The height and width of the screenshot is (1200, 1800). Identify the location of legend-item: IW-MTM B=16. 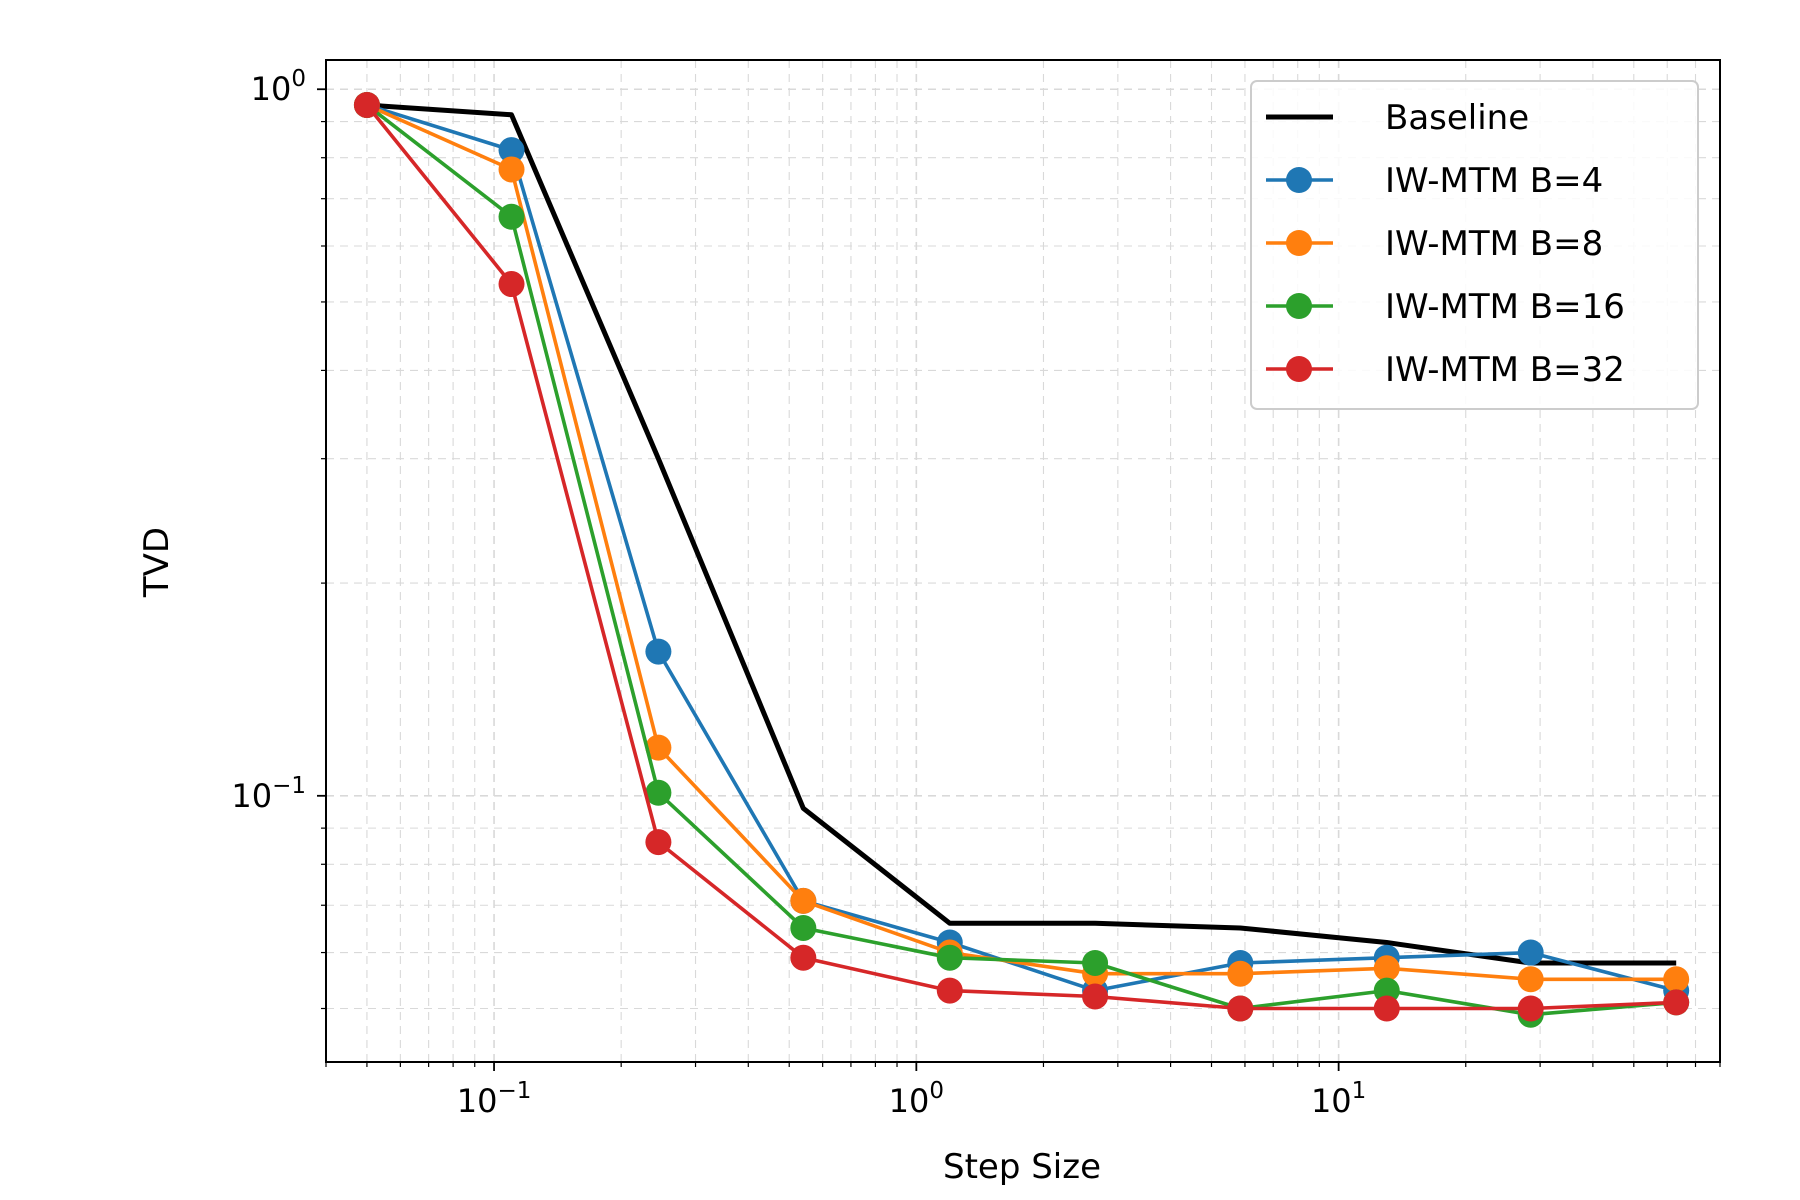
(1445, 307).